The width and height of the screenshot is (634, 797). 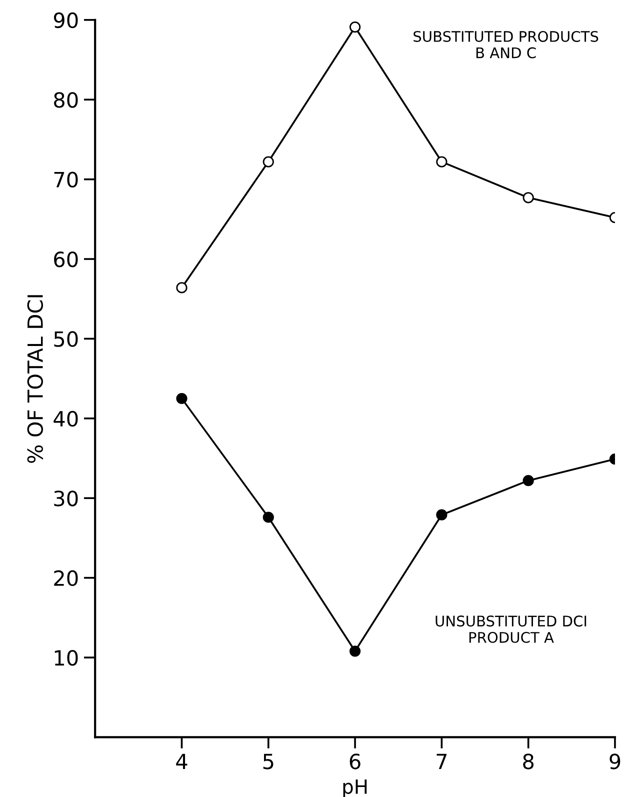 What do you see at coordinates (528, 762) in the screenshot?
I see `x-tick-label: 8` at bounding box center [528, 762].